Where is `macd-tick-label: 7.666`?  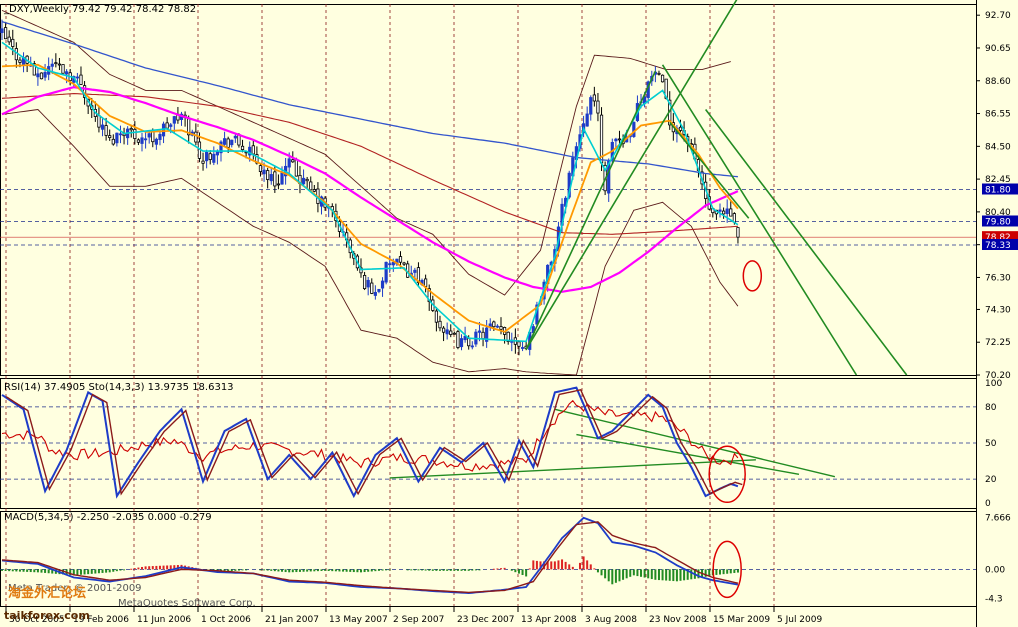 macd-tick-label: 7.666 is located at coordinates (998, 518).